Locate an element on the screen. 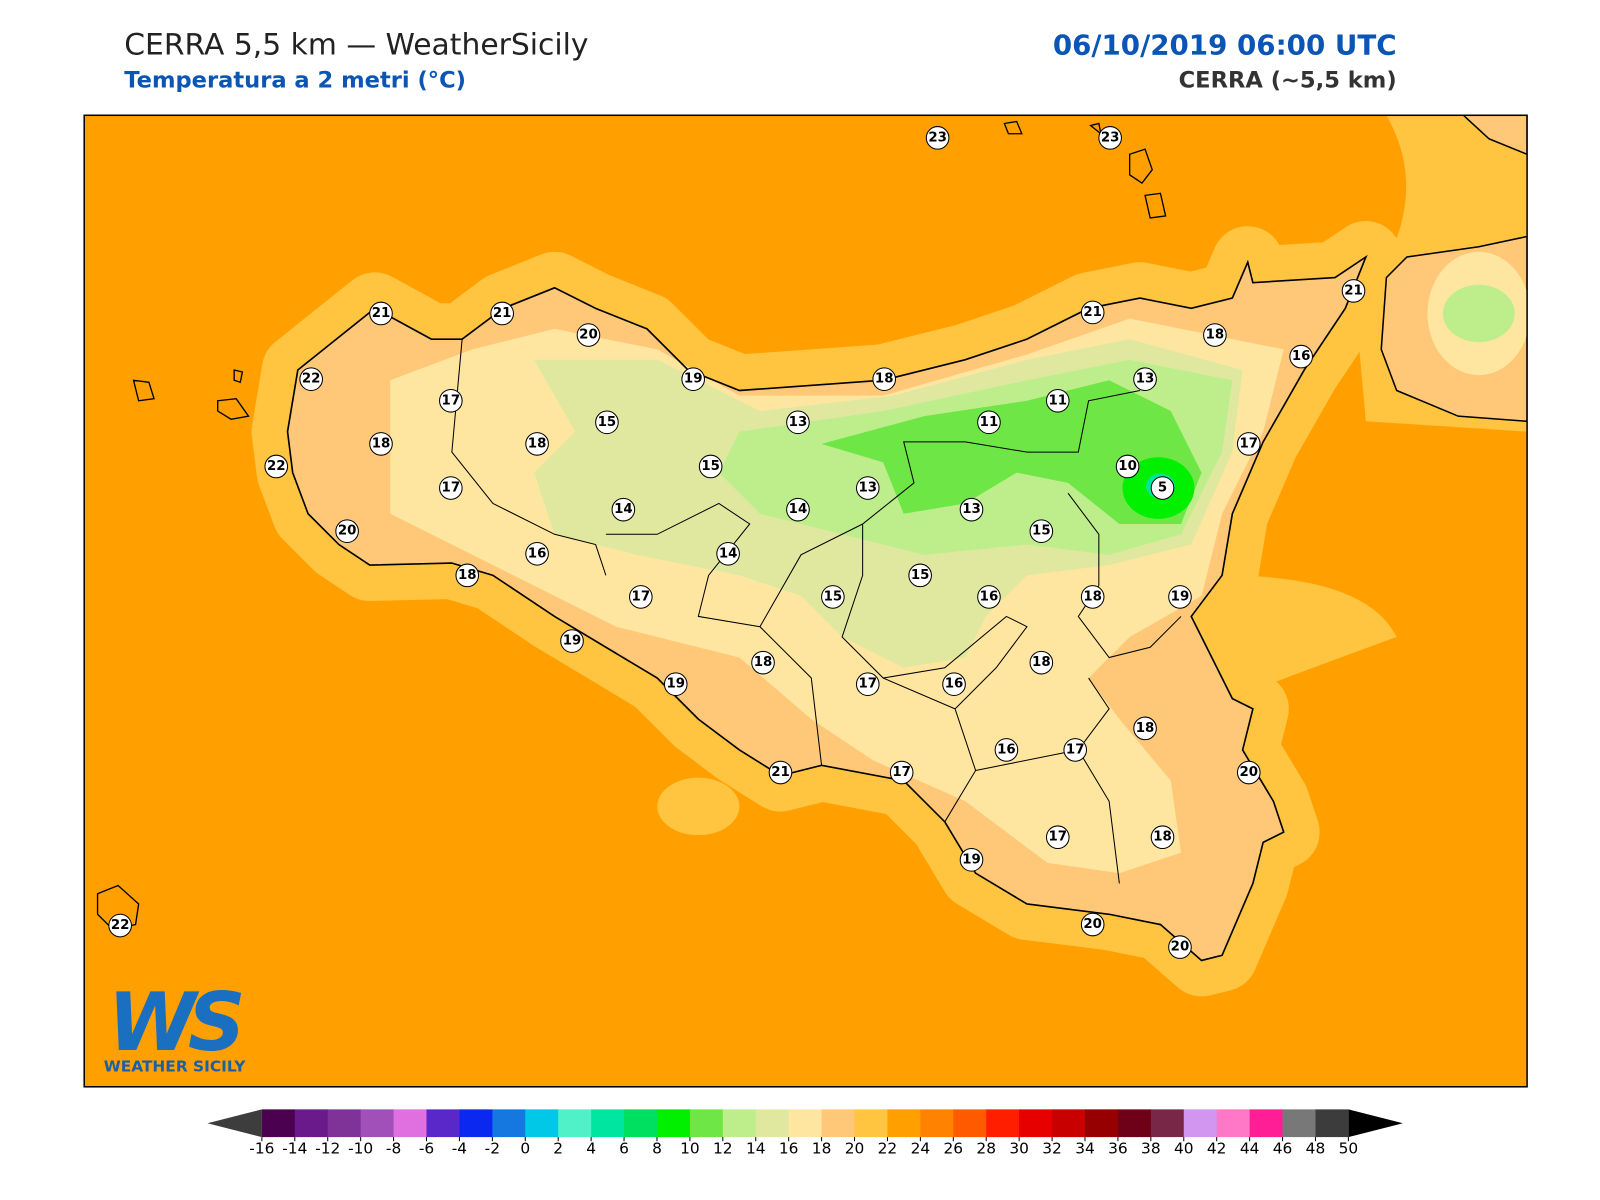  colorbar-tick-label: 46 is located at coordinates (1283, 1148).